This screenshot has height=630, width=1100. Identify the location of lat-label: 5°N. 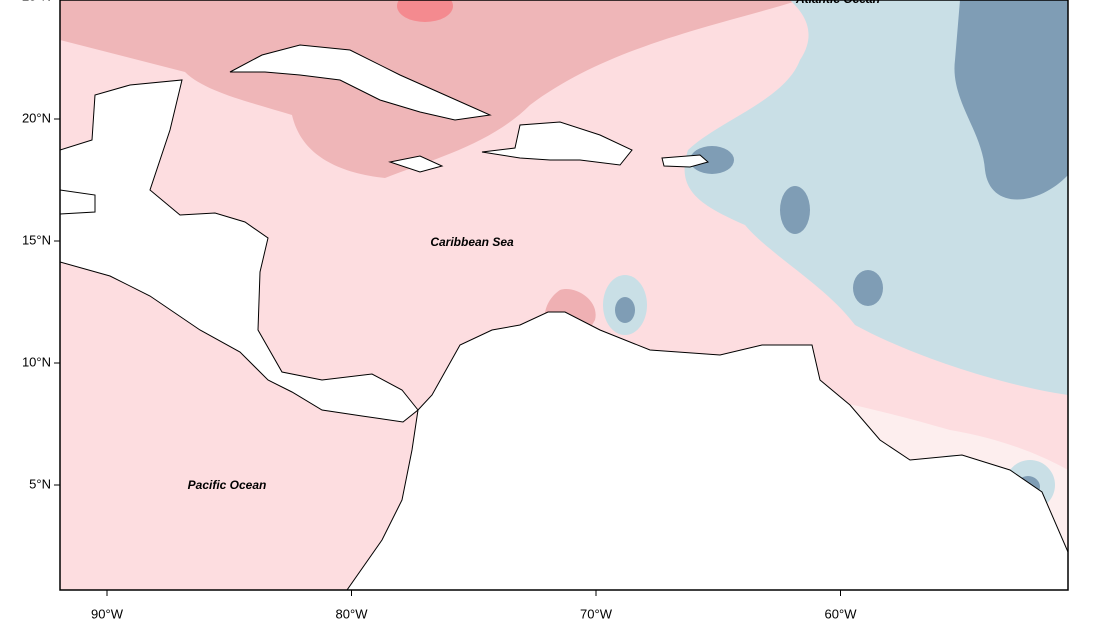
(40, 483).